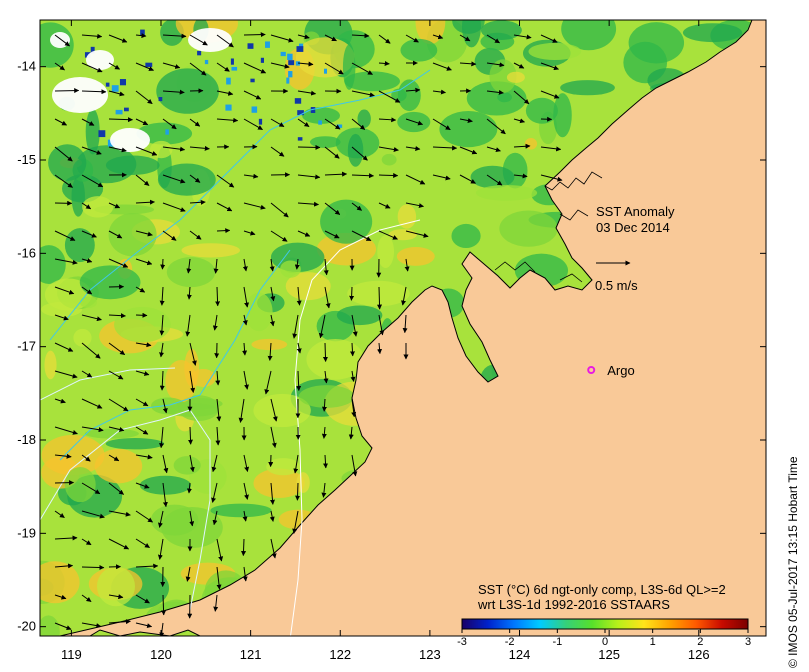 The width and height of the screenshot is (809, 672). What do you see at coordinates (71, 654) in the screenshot?
I see `lon-tick-label: 119` at bounding box center [71, 654].